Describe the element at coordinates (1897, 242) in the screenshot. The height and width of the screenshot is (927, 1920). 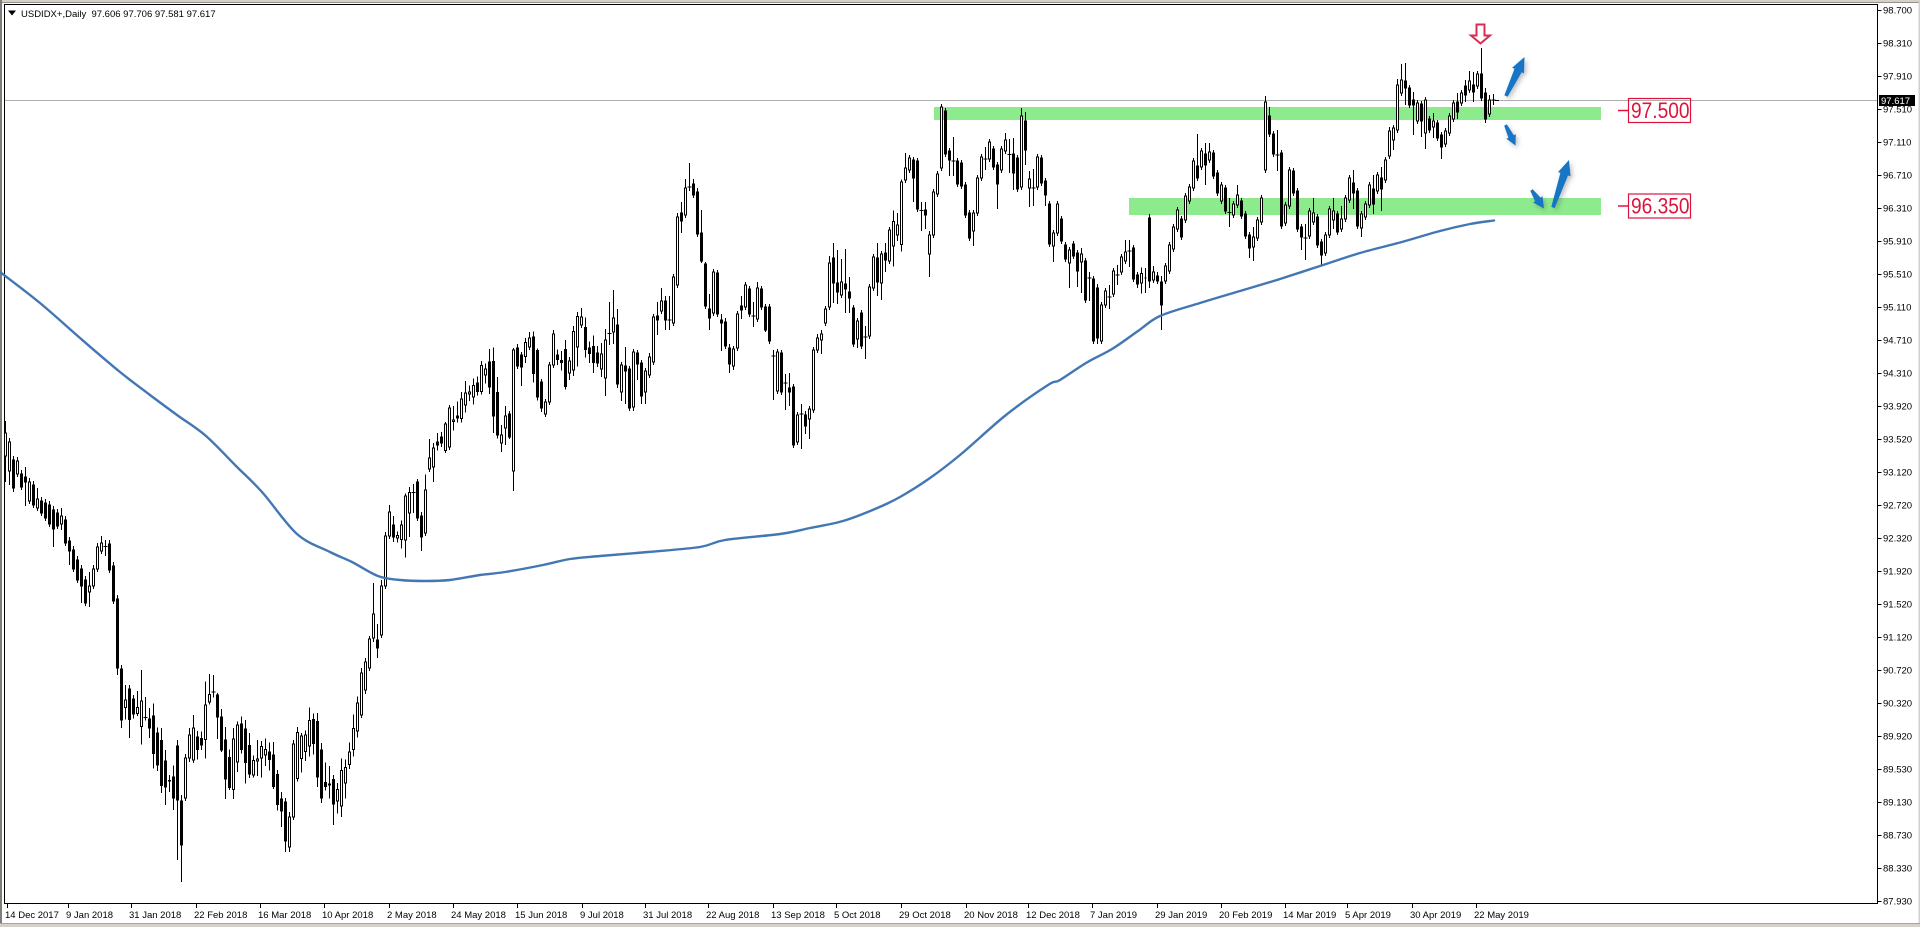
I see `svg-text: 95.910` at that location.